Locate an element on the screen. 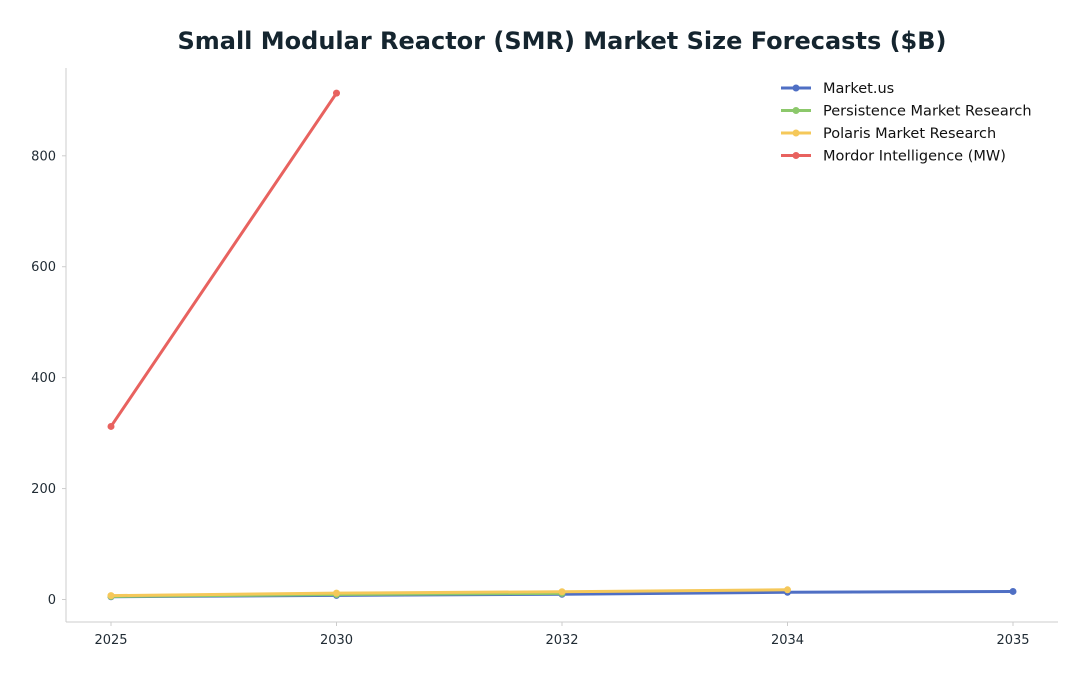 The height and width of the screenshot is (676, 1088). x-tick-label: 2035 is located at coordinates (1012, 640).